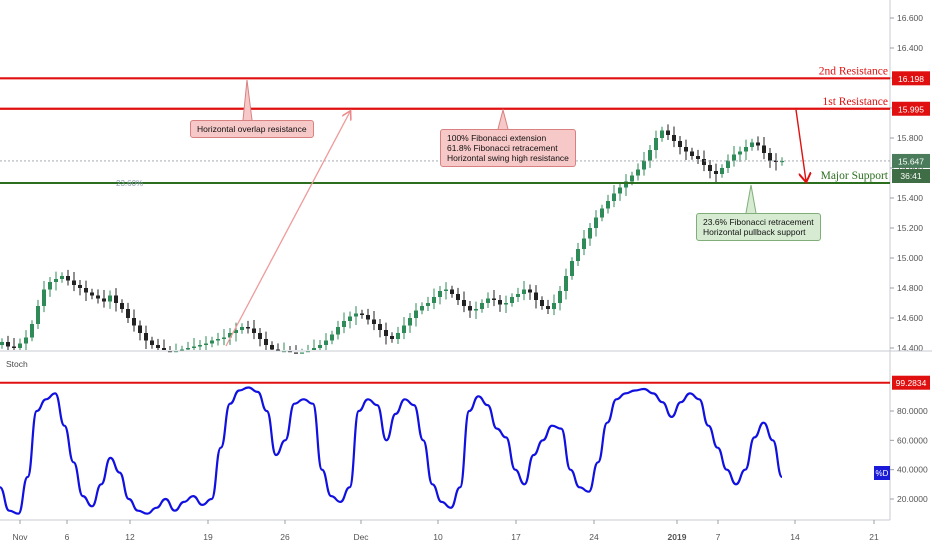 The height and width of the screenshot is (550, 932). What do you see at coordinates (502, 148) in the screenshot?
I see `annotation-line: 61.8% Fibonacci retracement` at bounding box center [502, 148].